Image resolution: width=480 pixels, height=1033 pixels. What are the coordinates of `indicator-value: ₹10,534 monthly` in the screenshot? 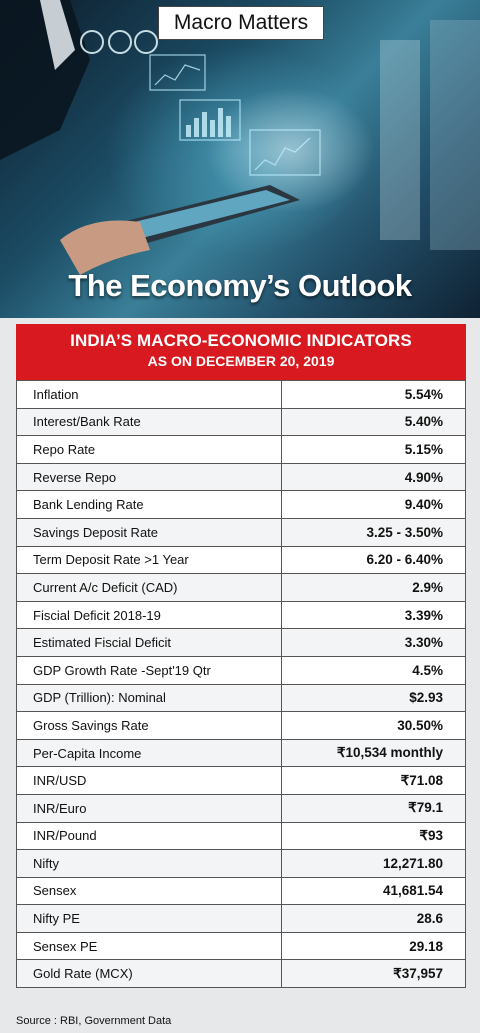 It's located at (373, 753).